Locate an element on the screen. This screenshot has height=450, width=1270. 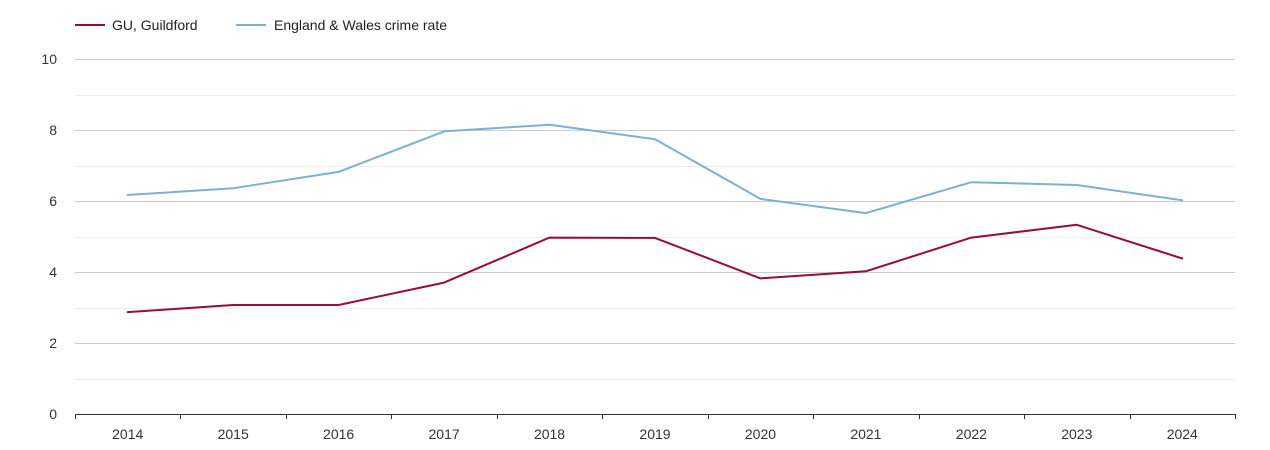
x-tick-label: 2022 is located at coordinates (971, 434).